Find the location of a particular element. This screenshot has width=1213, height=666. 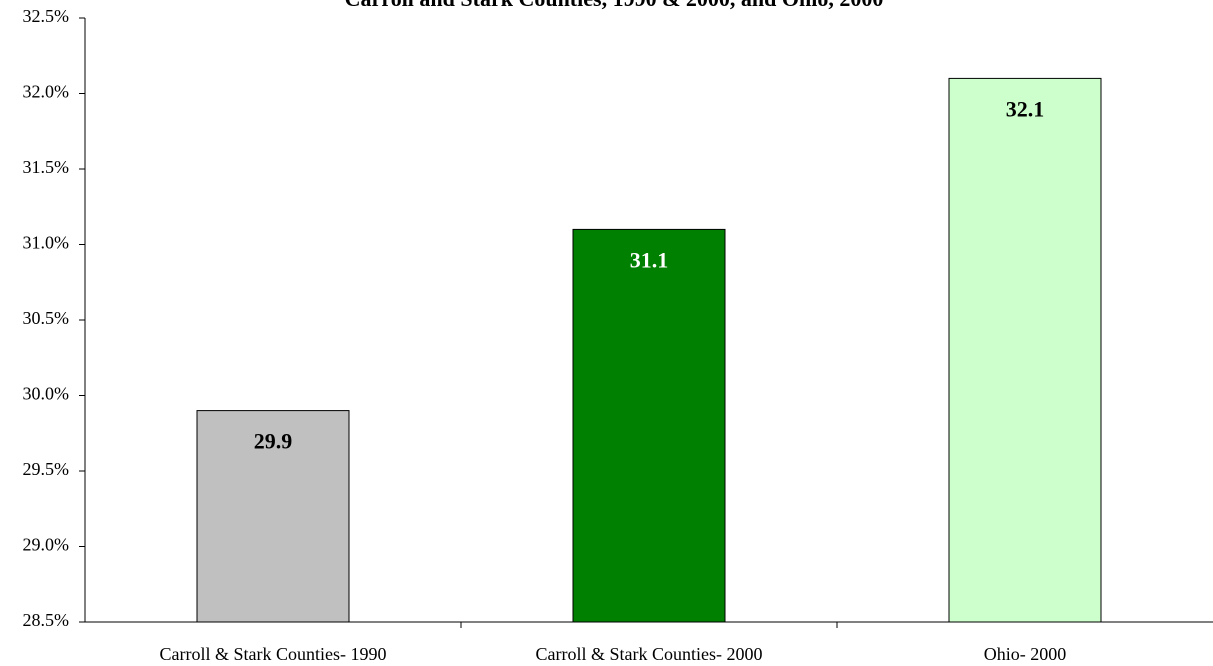

x-category-label: Ohio- 2000 is located at coordinates (1025, 654).